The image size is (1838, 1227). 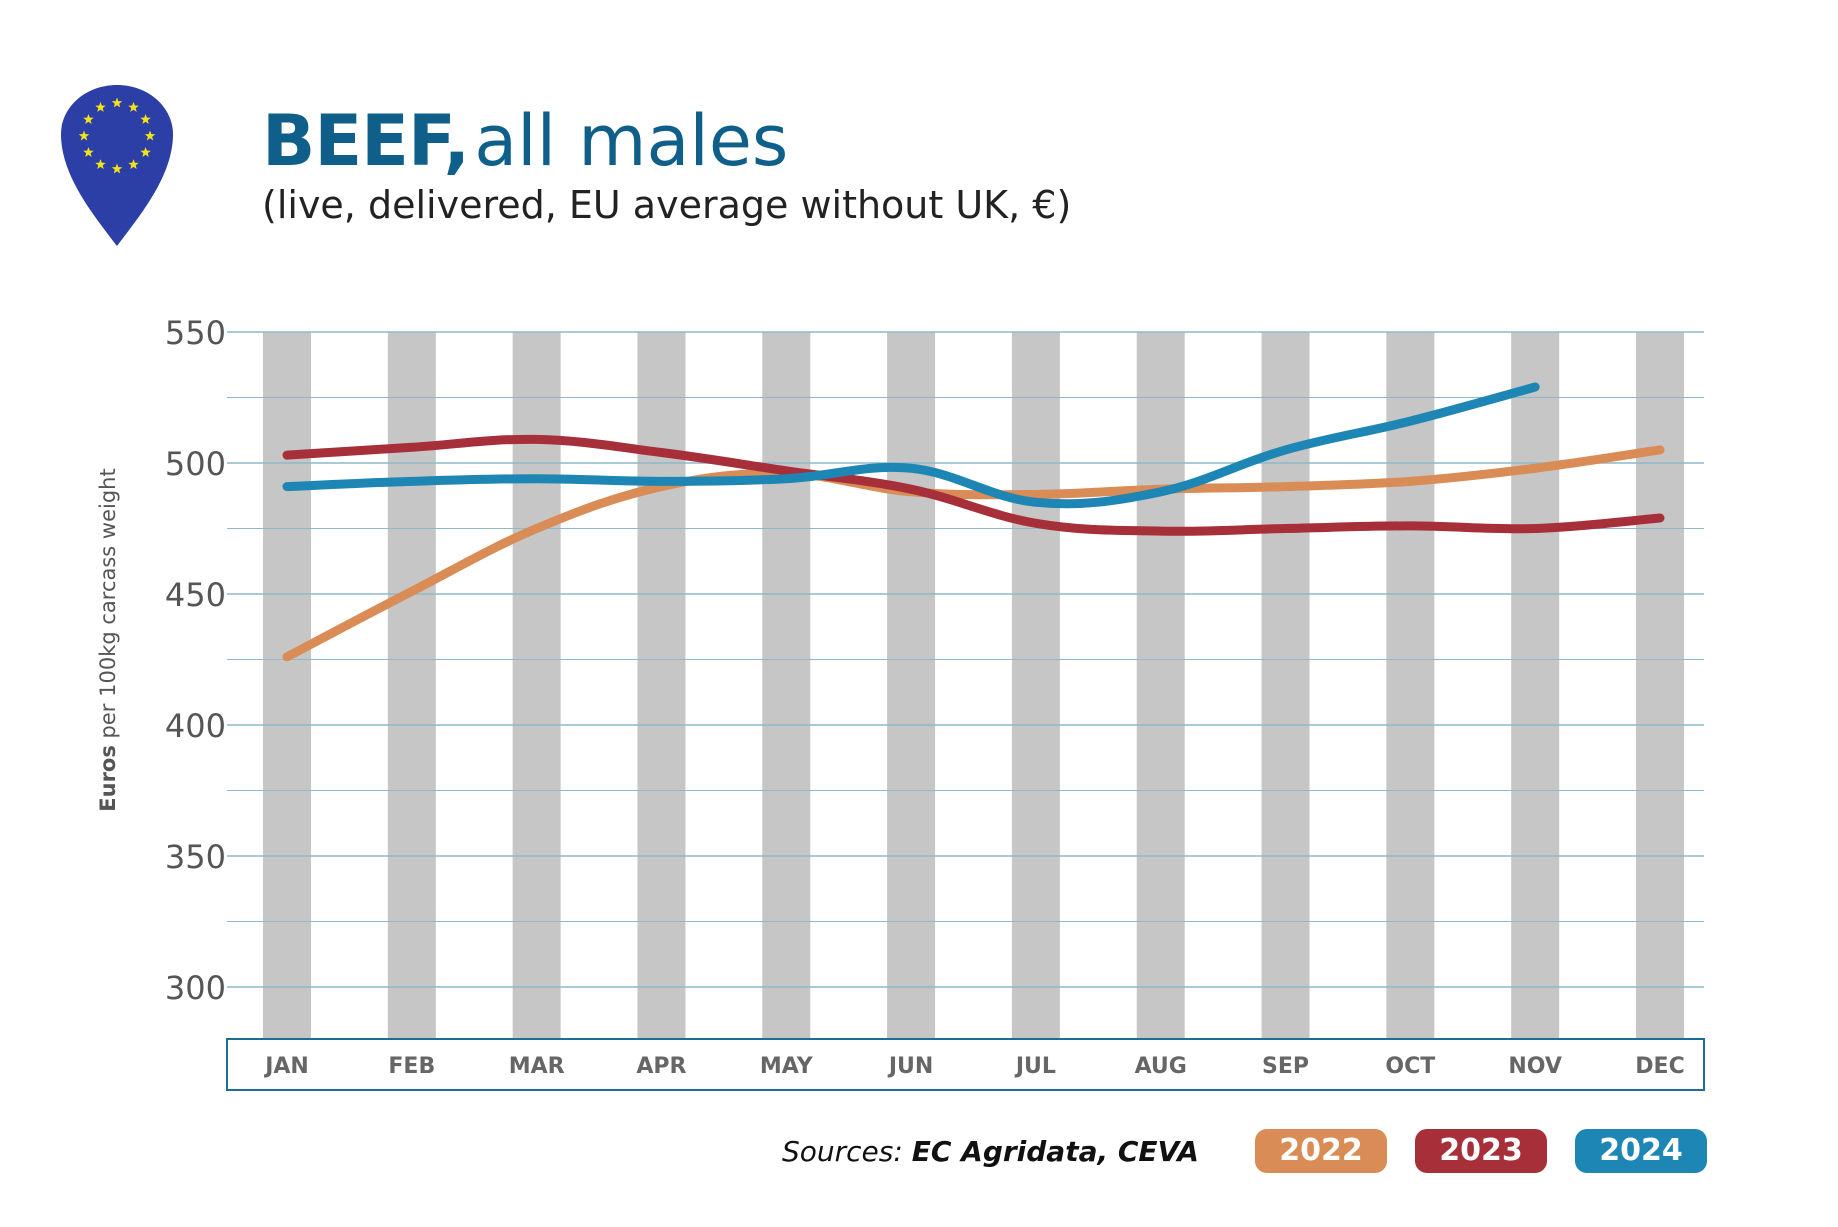 I want to click on title-rest: all males, so click(x=631, y=141).